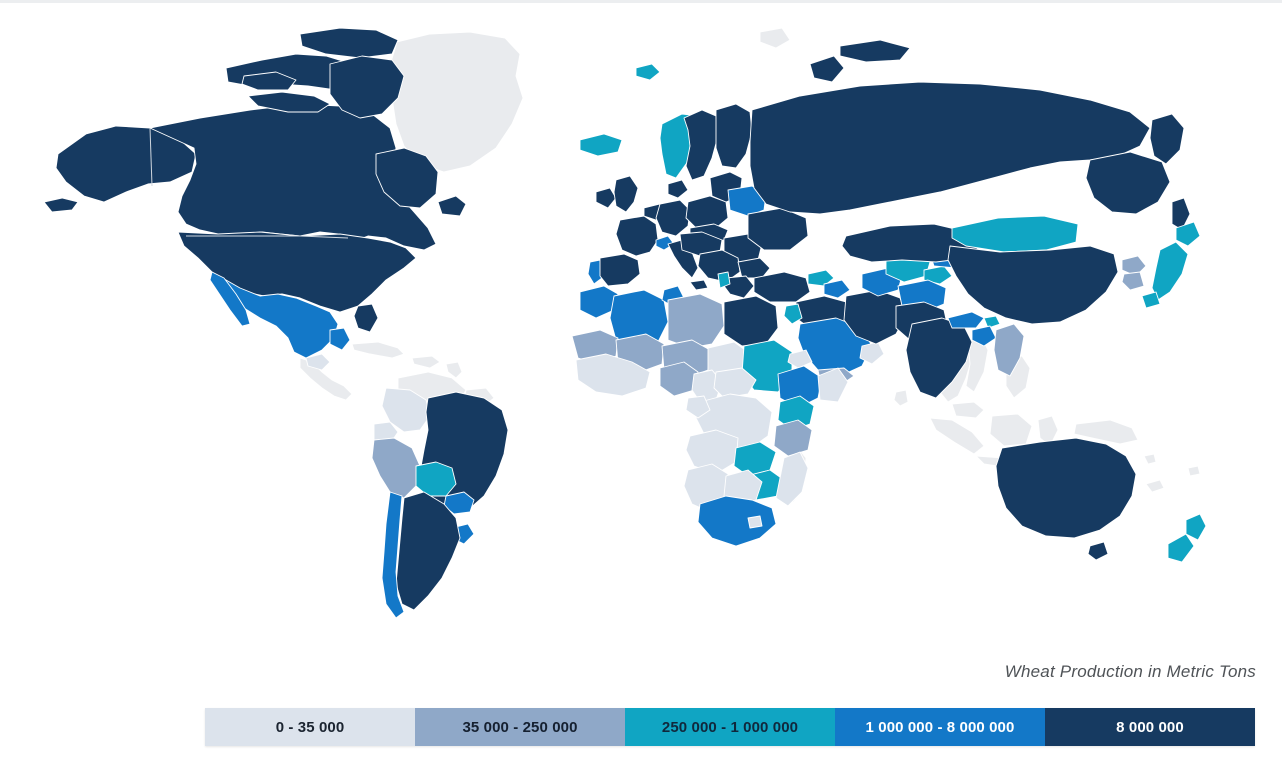  I want to click on map-internal-borders, so click(249, 183).